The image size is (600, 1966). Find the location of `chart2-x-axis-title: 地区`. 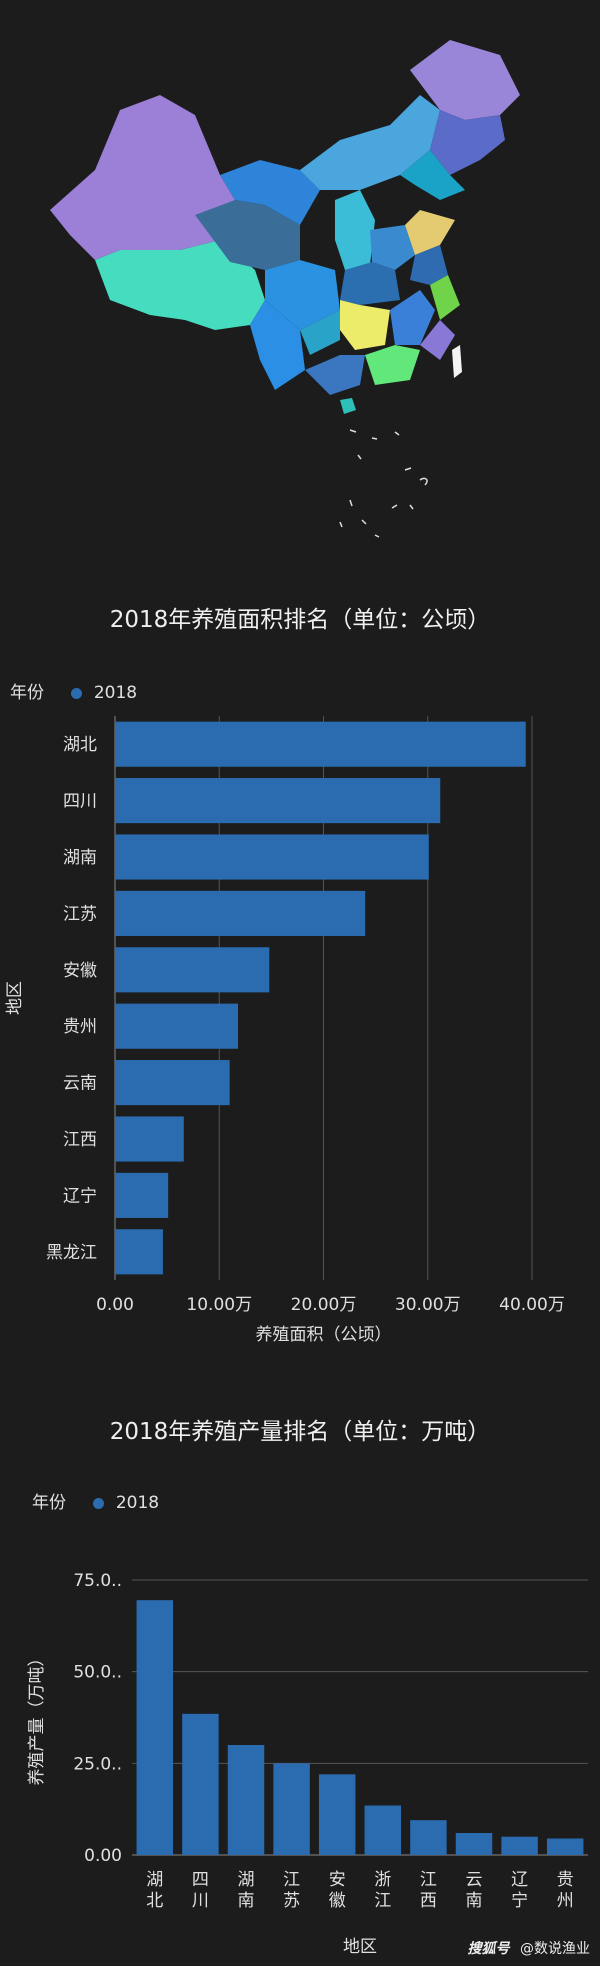

chart2-x-axis-title: 地区 is located at coordinates (360, 1947).